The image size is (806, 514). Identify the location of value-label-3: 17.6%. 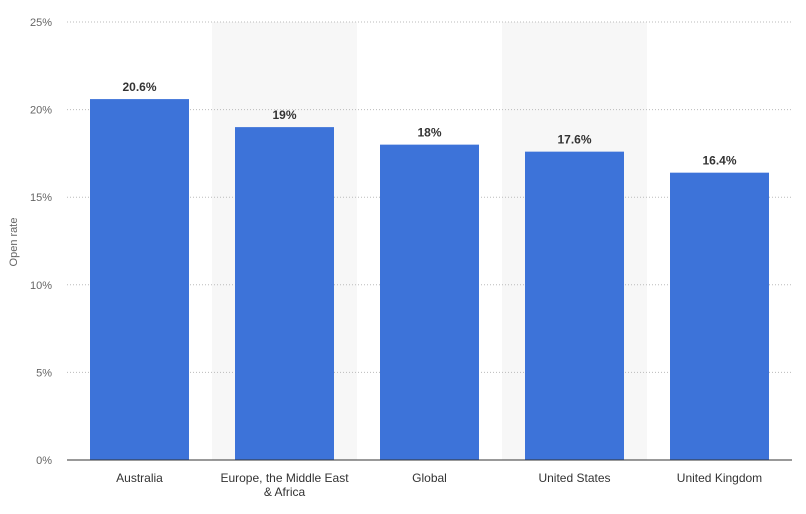
(574, 140).